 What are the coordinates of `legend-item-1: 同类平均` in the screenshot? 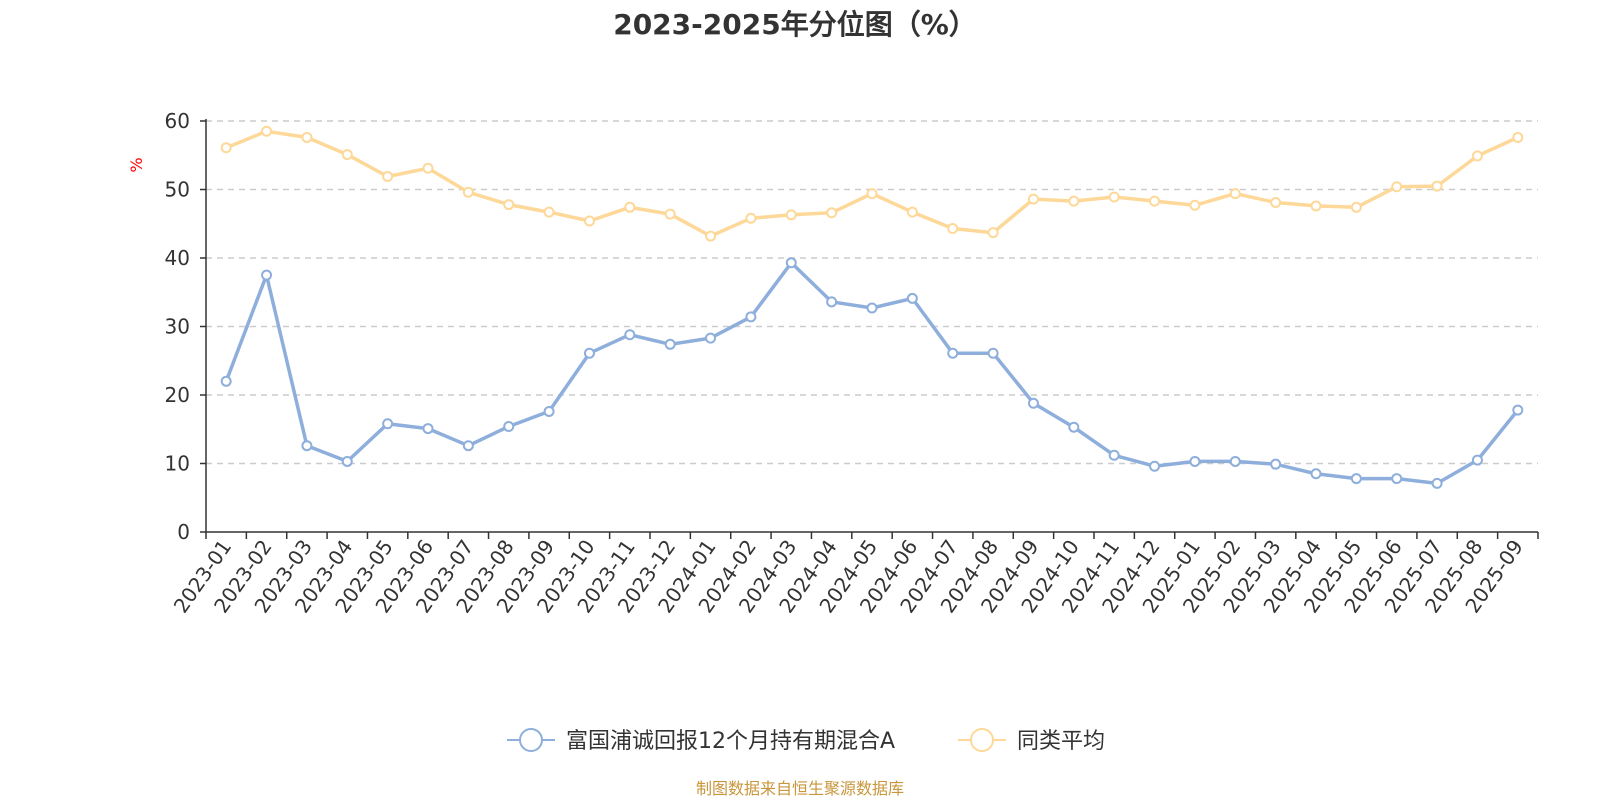 It's located at (1031, 741).